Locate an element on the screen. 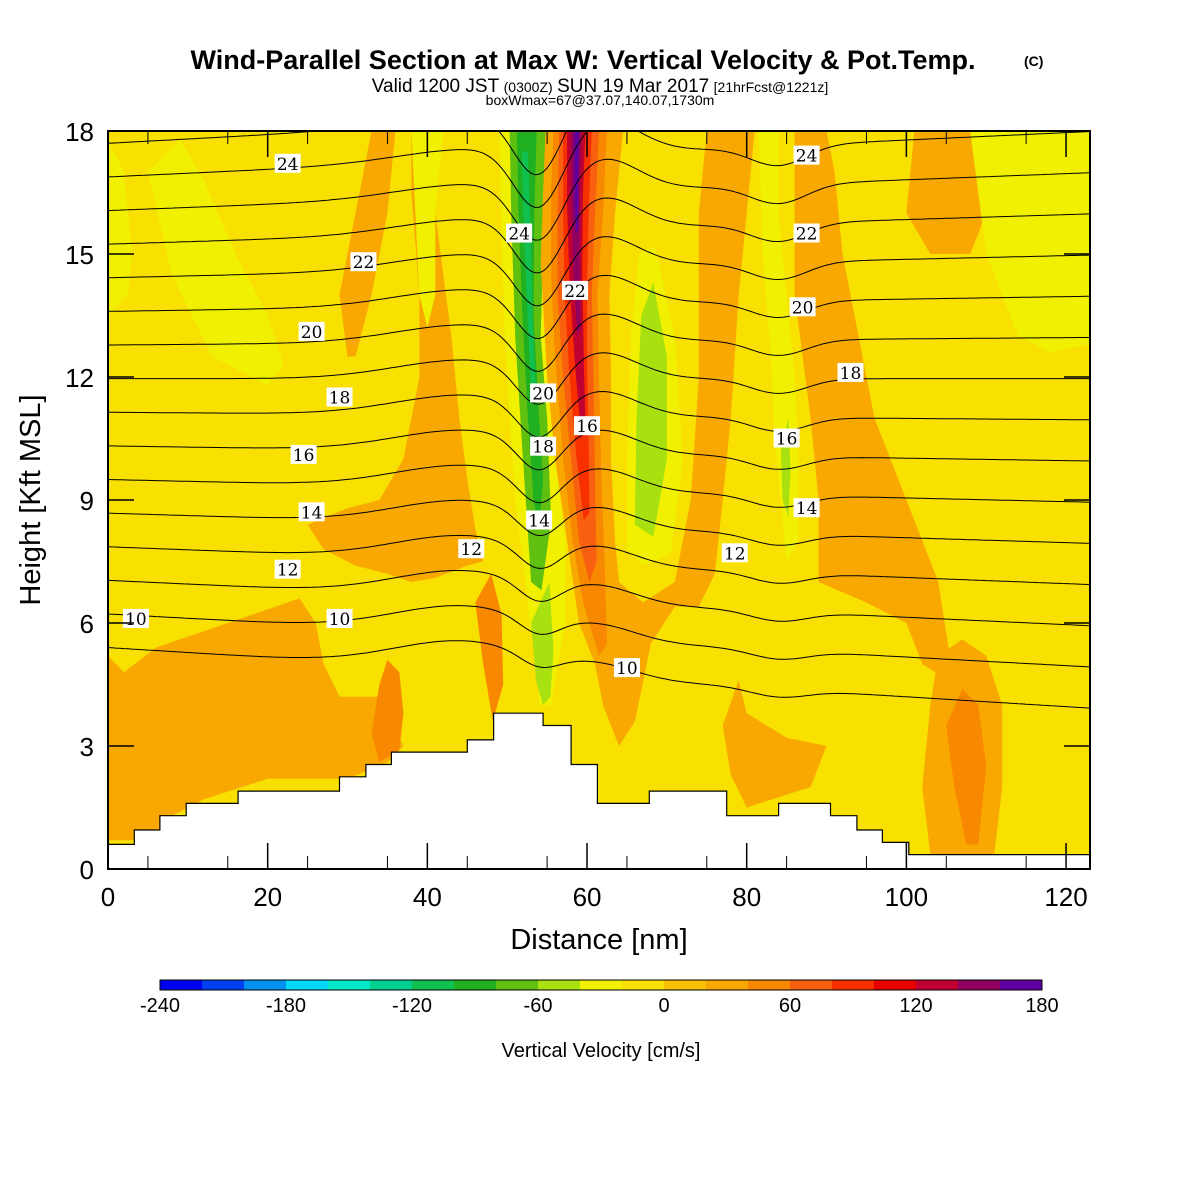 The height and width of the screenshot is (1200, 1200). x-tick-label: 60 is located at coordinates (587, 897).